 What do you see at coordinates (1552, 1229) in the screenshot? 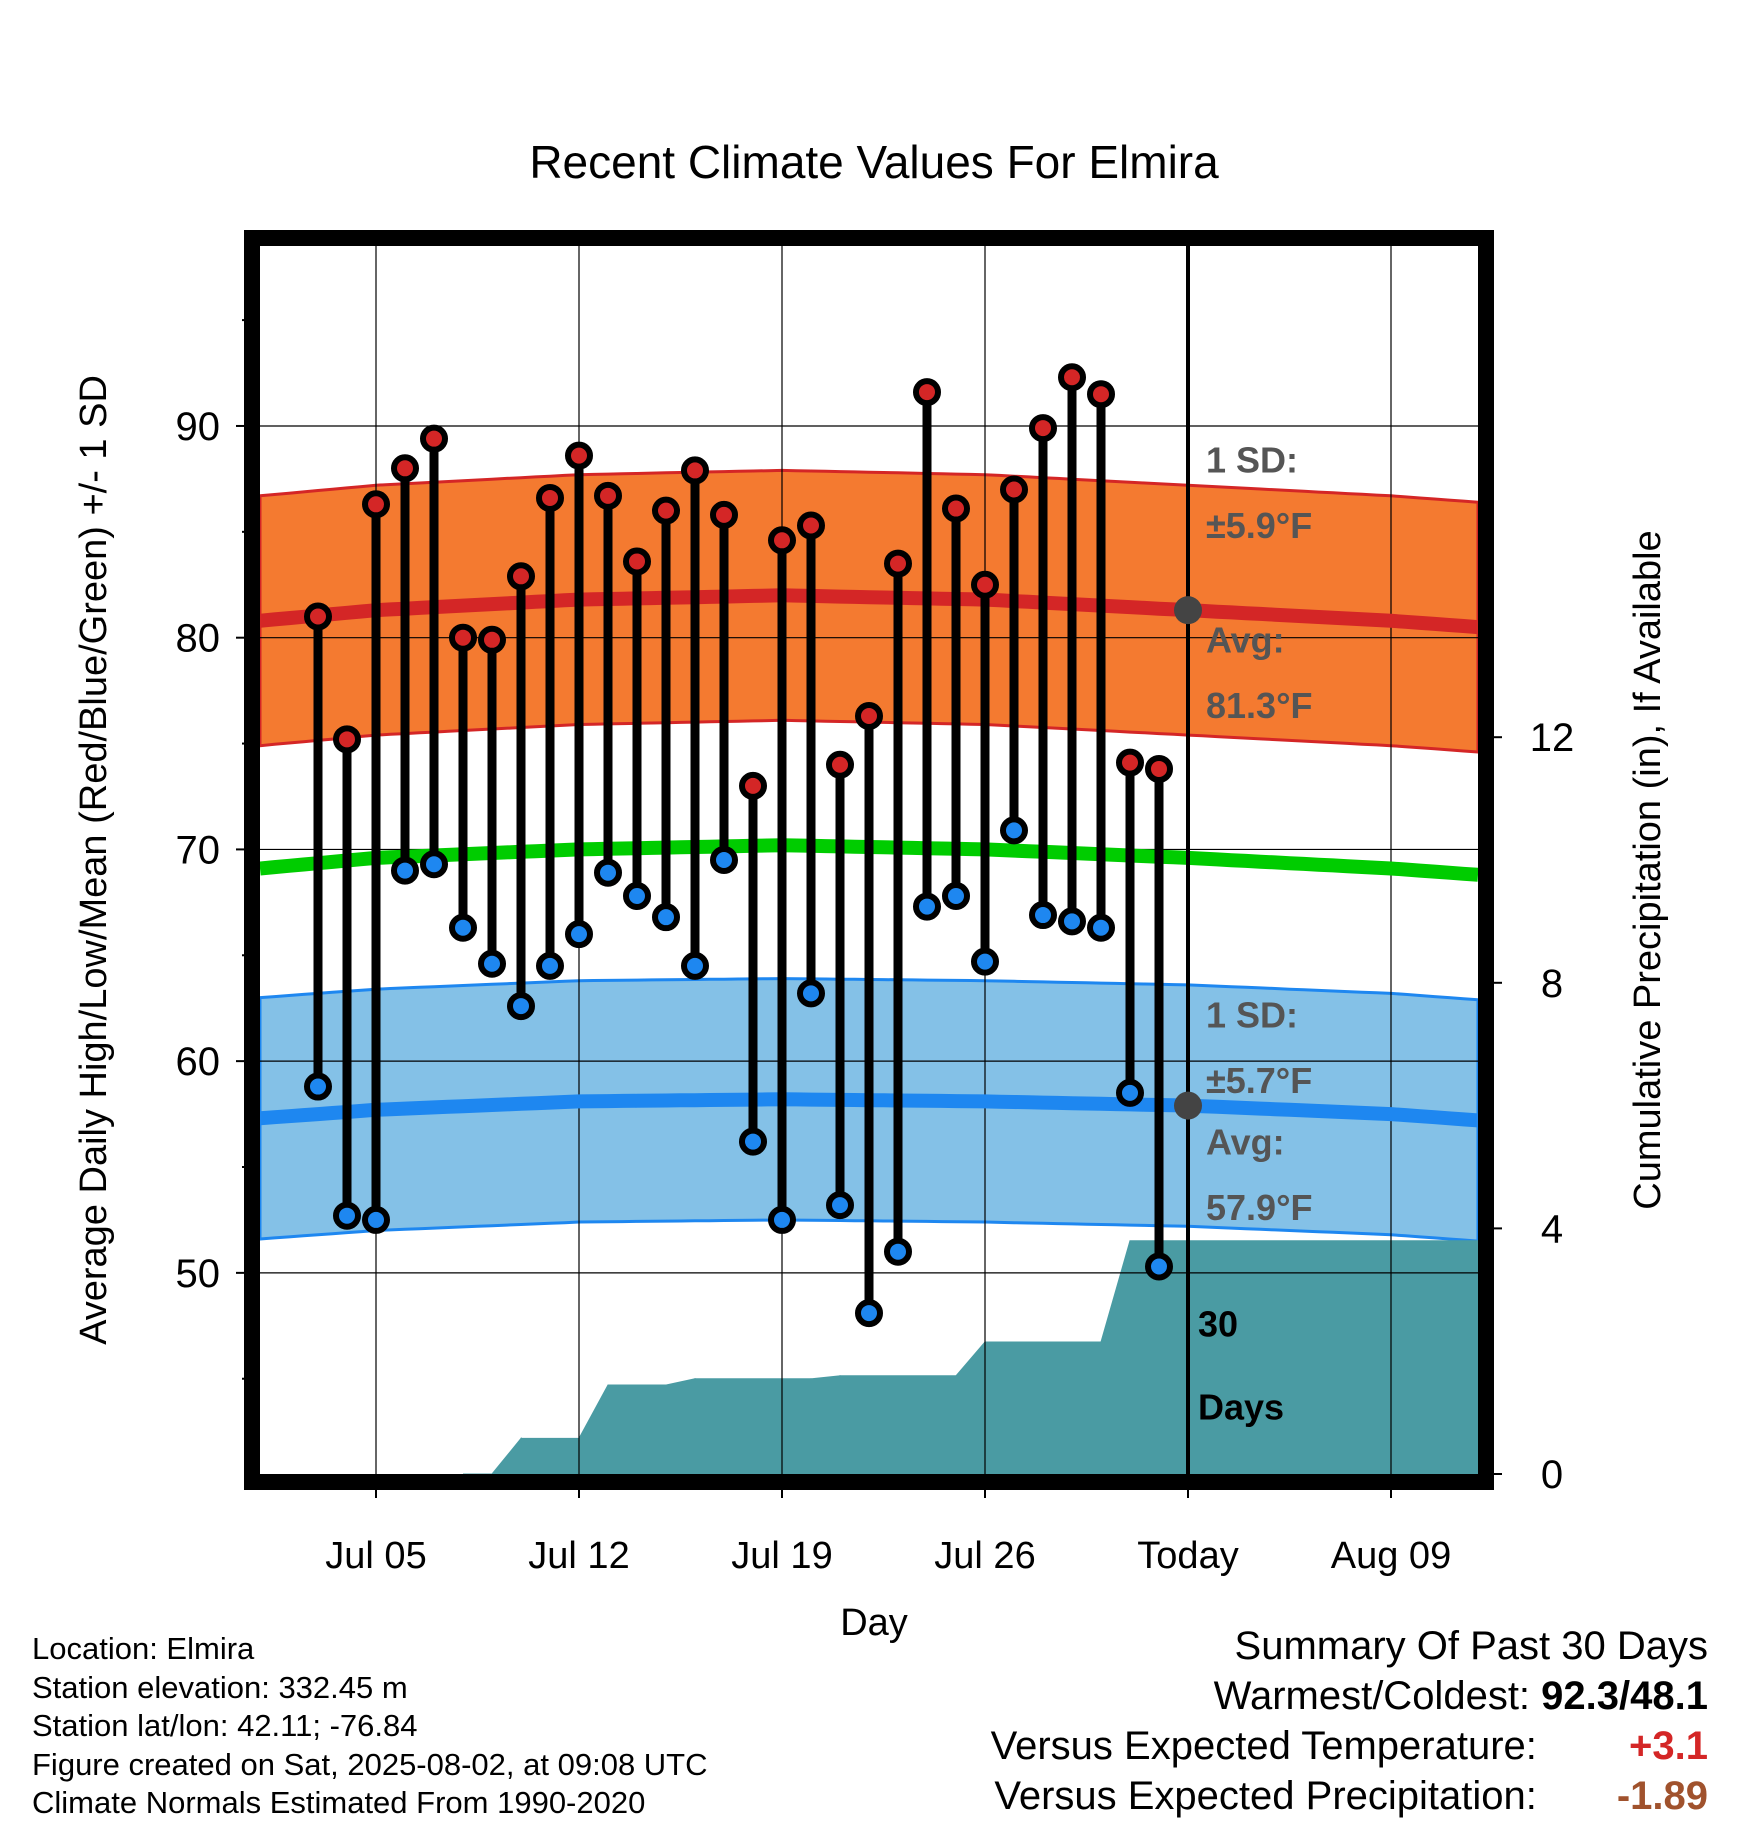
I see `y2-tick-label: 4` at bounding box center [1552, 1229].